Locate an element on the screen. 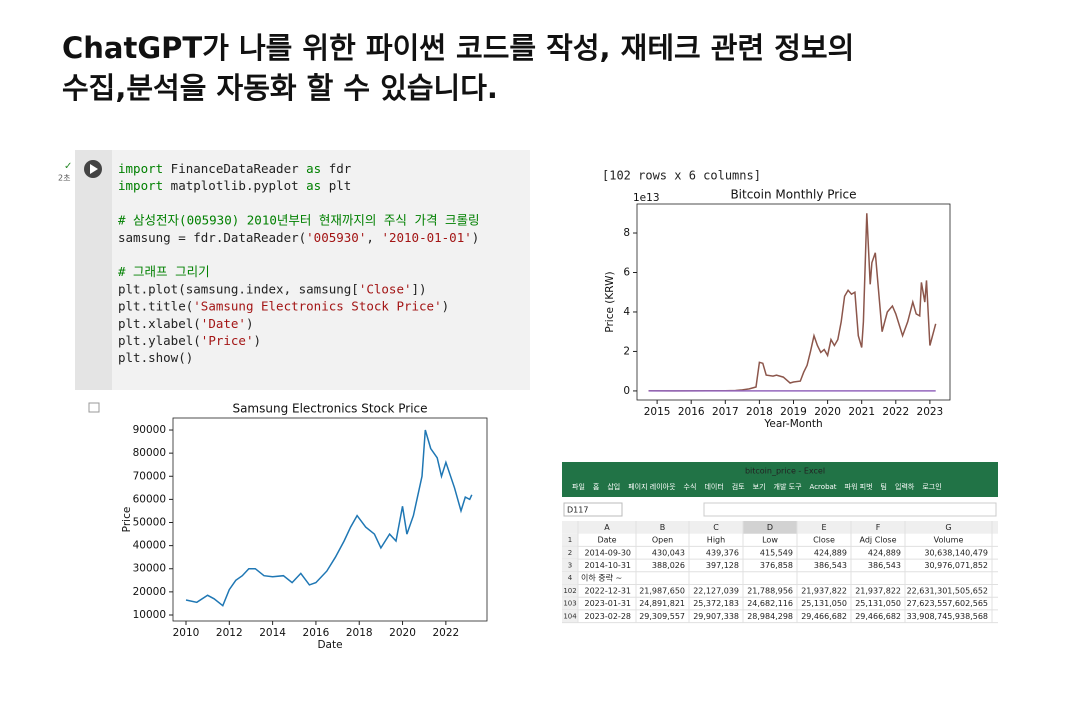 The height and width of the screenshot is (715, 1068). cell: 2023-02-28 is located at coordinates (608, 616).